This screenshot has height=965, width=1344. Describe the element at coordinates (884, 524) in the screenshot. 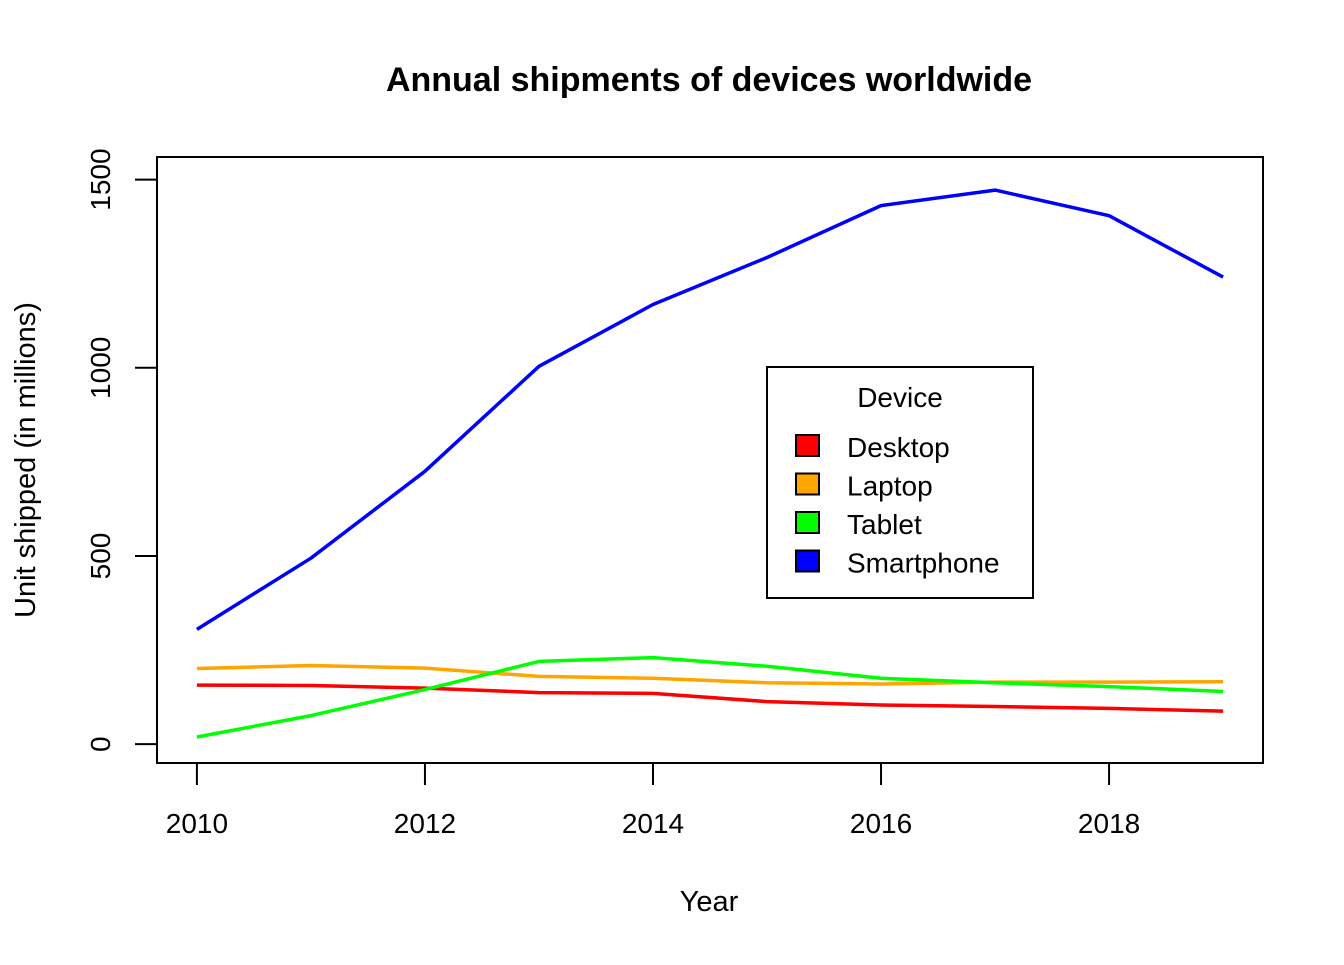

I see `legend-label: Tablet` at that location.